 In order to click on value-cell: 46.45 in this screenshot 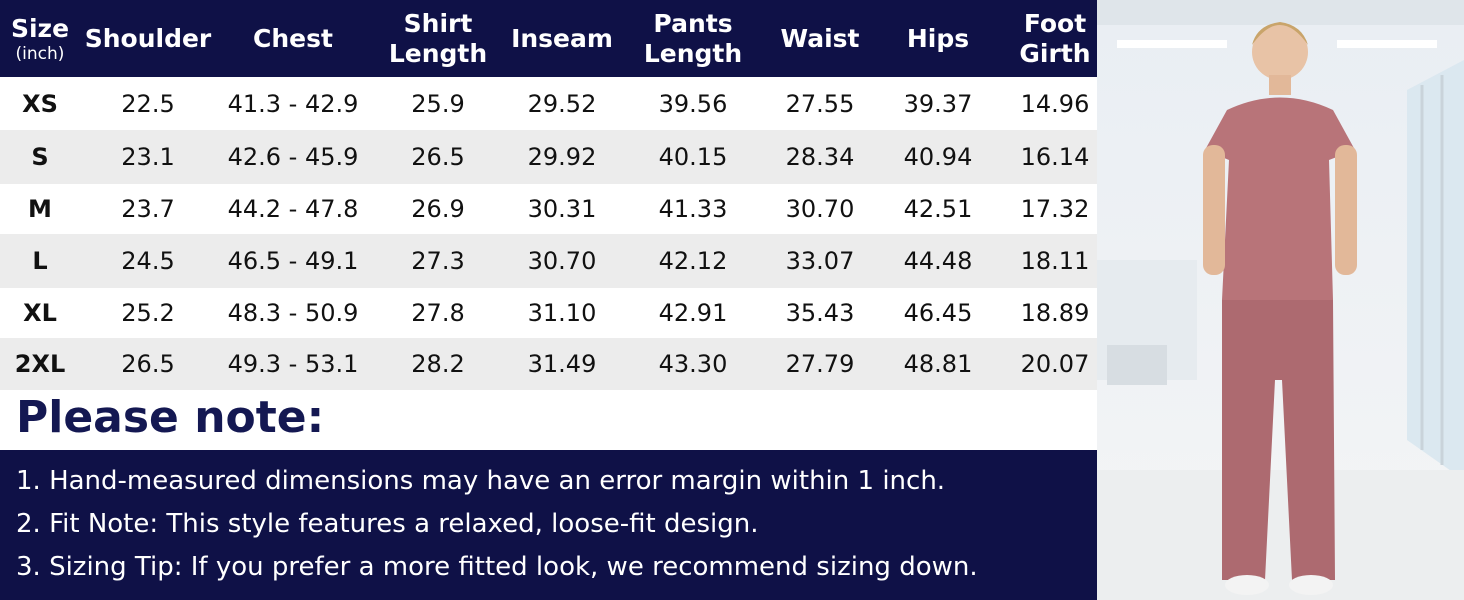, I will do `click(938, 313)`.